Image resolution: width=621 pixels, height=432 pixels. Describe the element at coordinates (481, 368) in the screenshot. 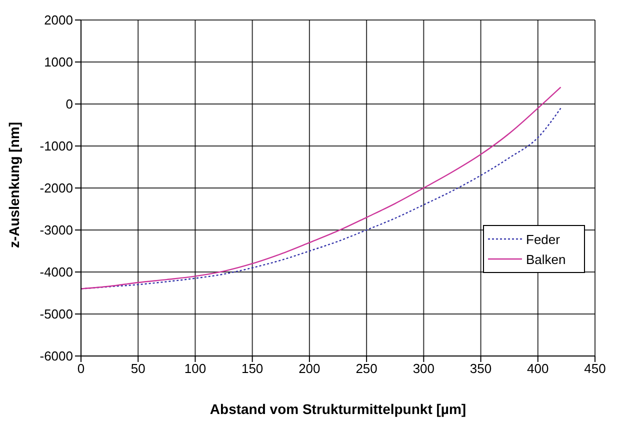

I see `x-tick-label: 350` at that location.